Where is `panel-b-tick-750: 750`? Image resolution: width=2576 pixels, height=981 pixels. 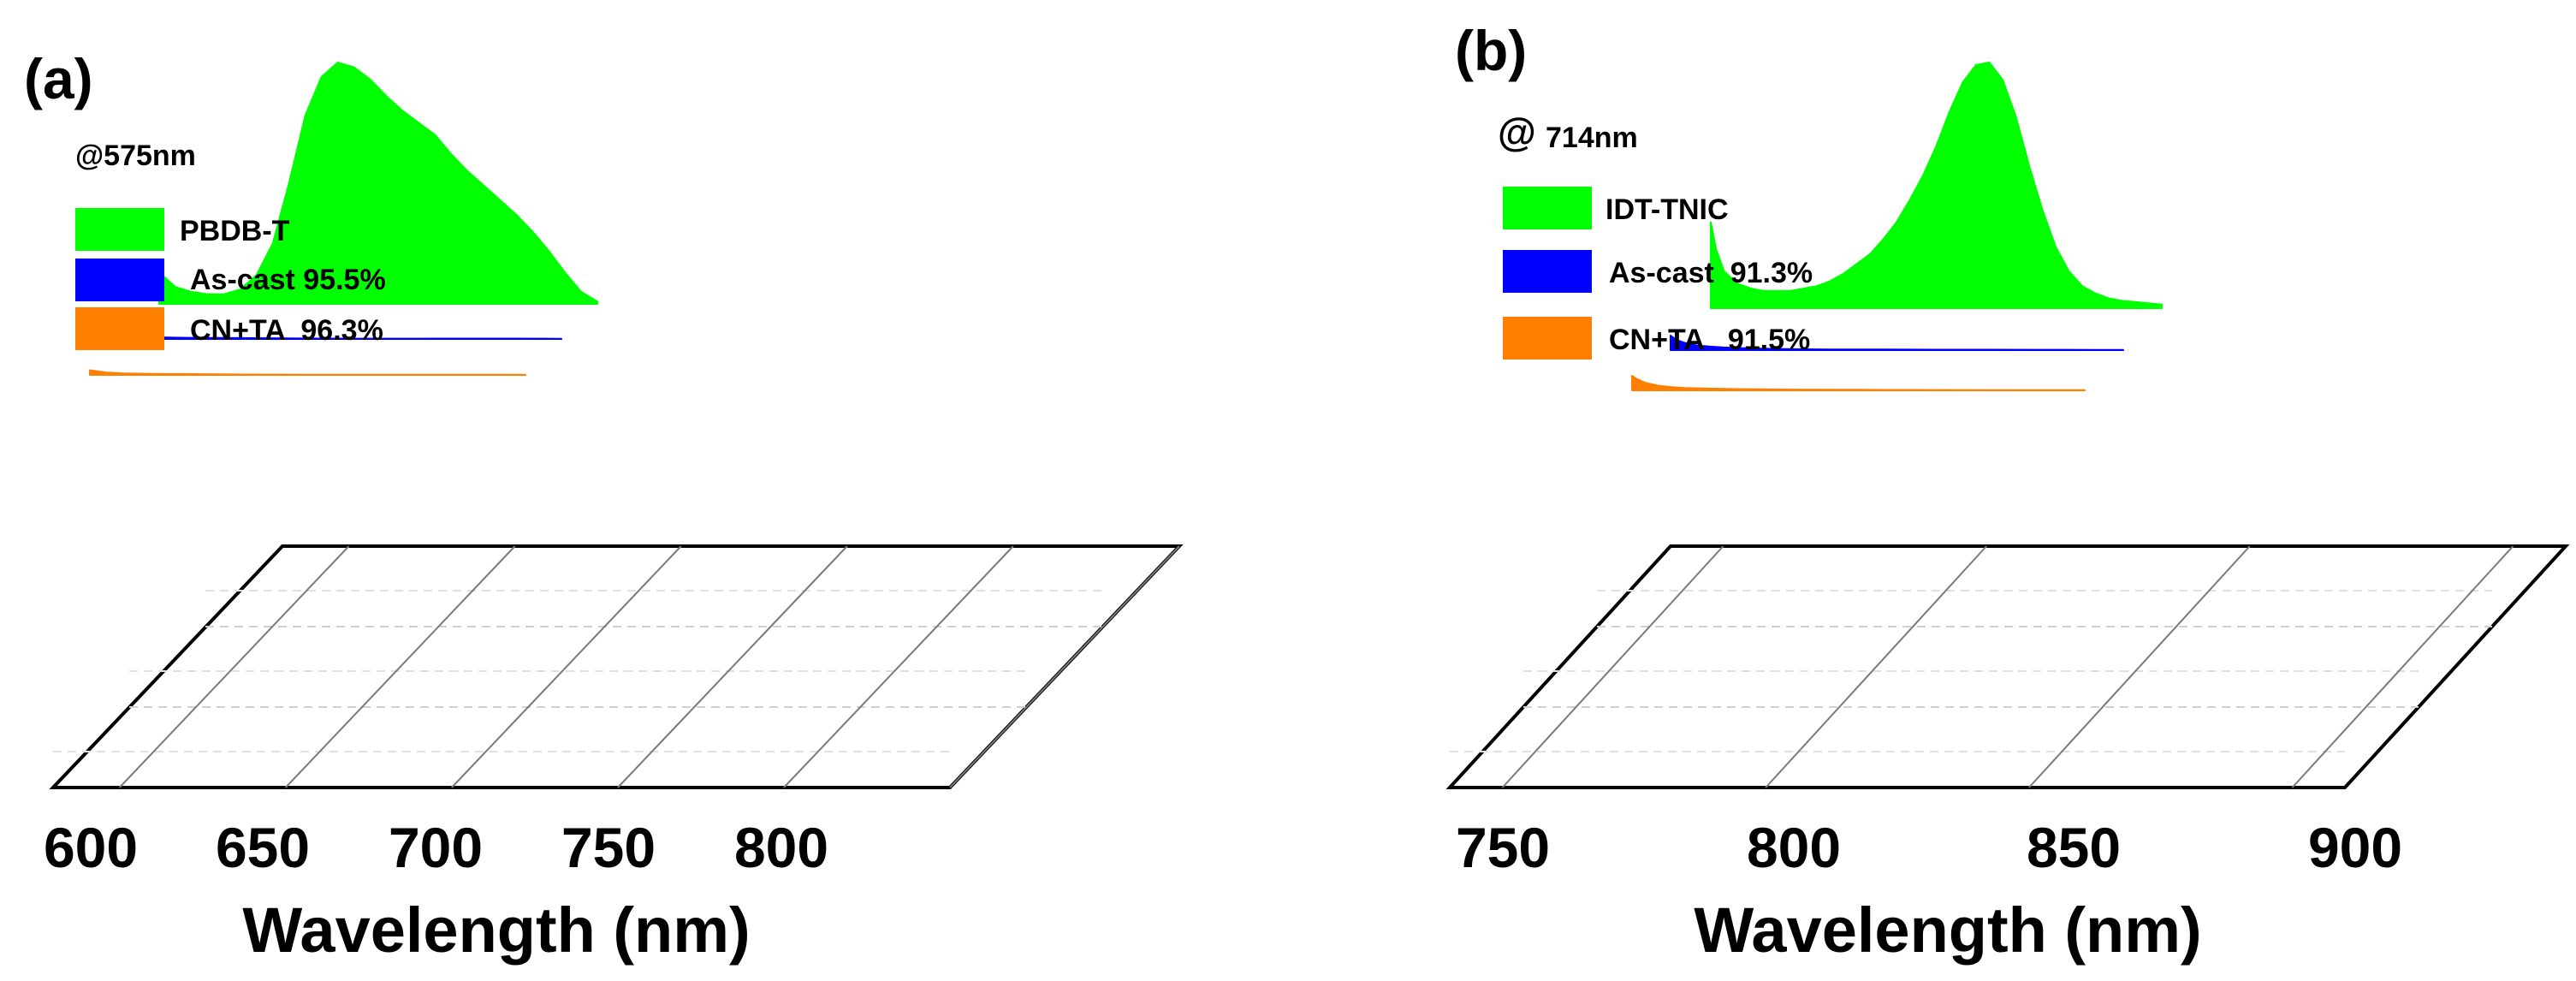 panel-b-tick-750: 750 is located at coordinates (1503, 847).